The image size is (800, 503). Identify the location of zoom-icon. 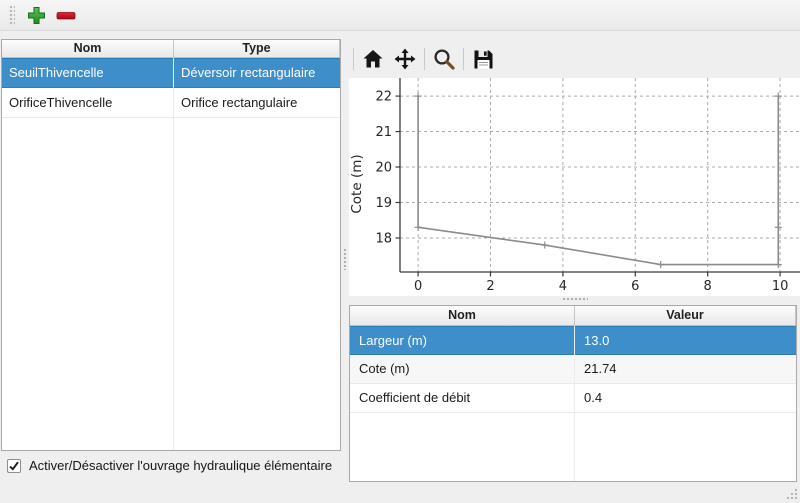
(444, 59).